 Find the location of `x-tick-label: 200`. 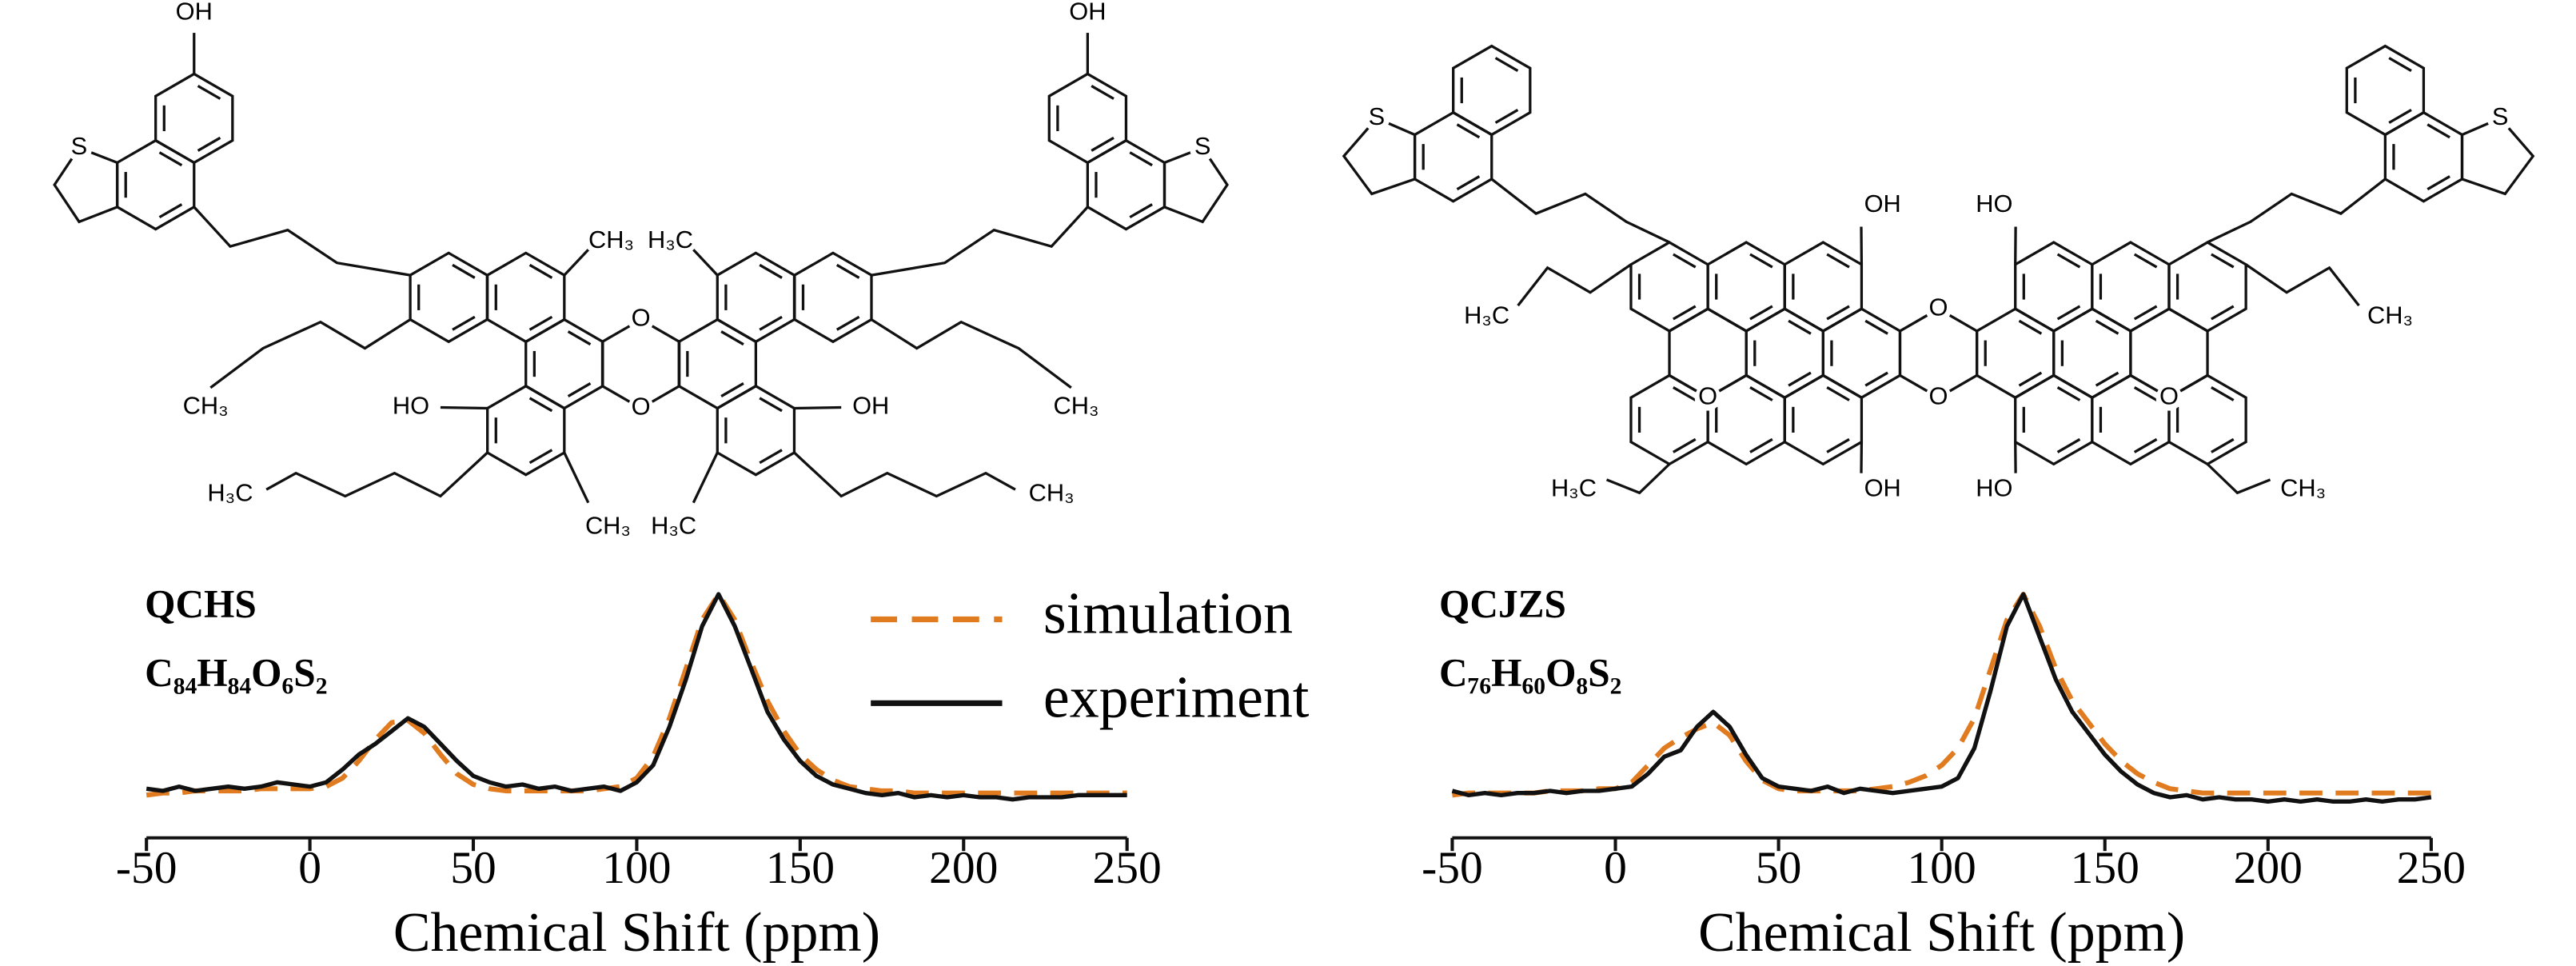

x-tick-label: 200 is located at coordinates (2268, 868).